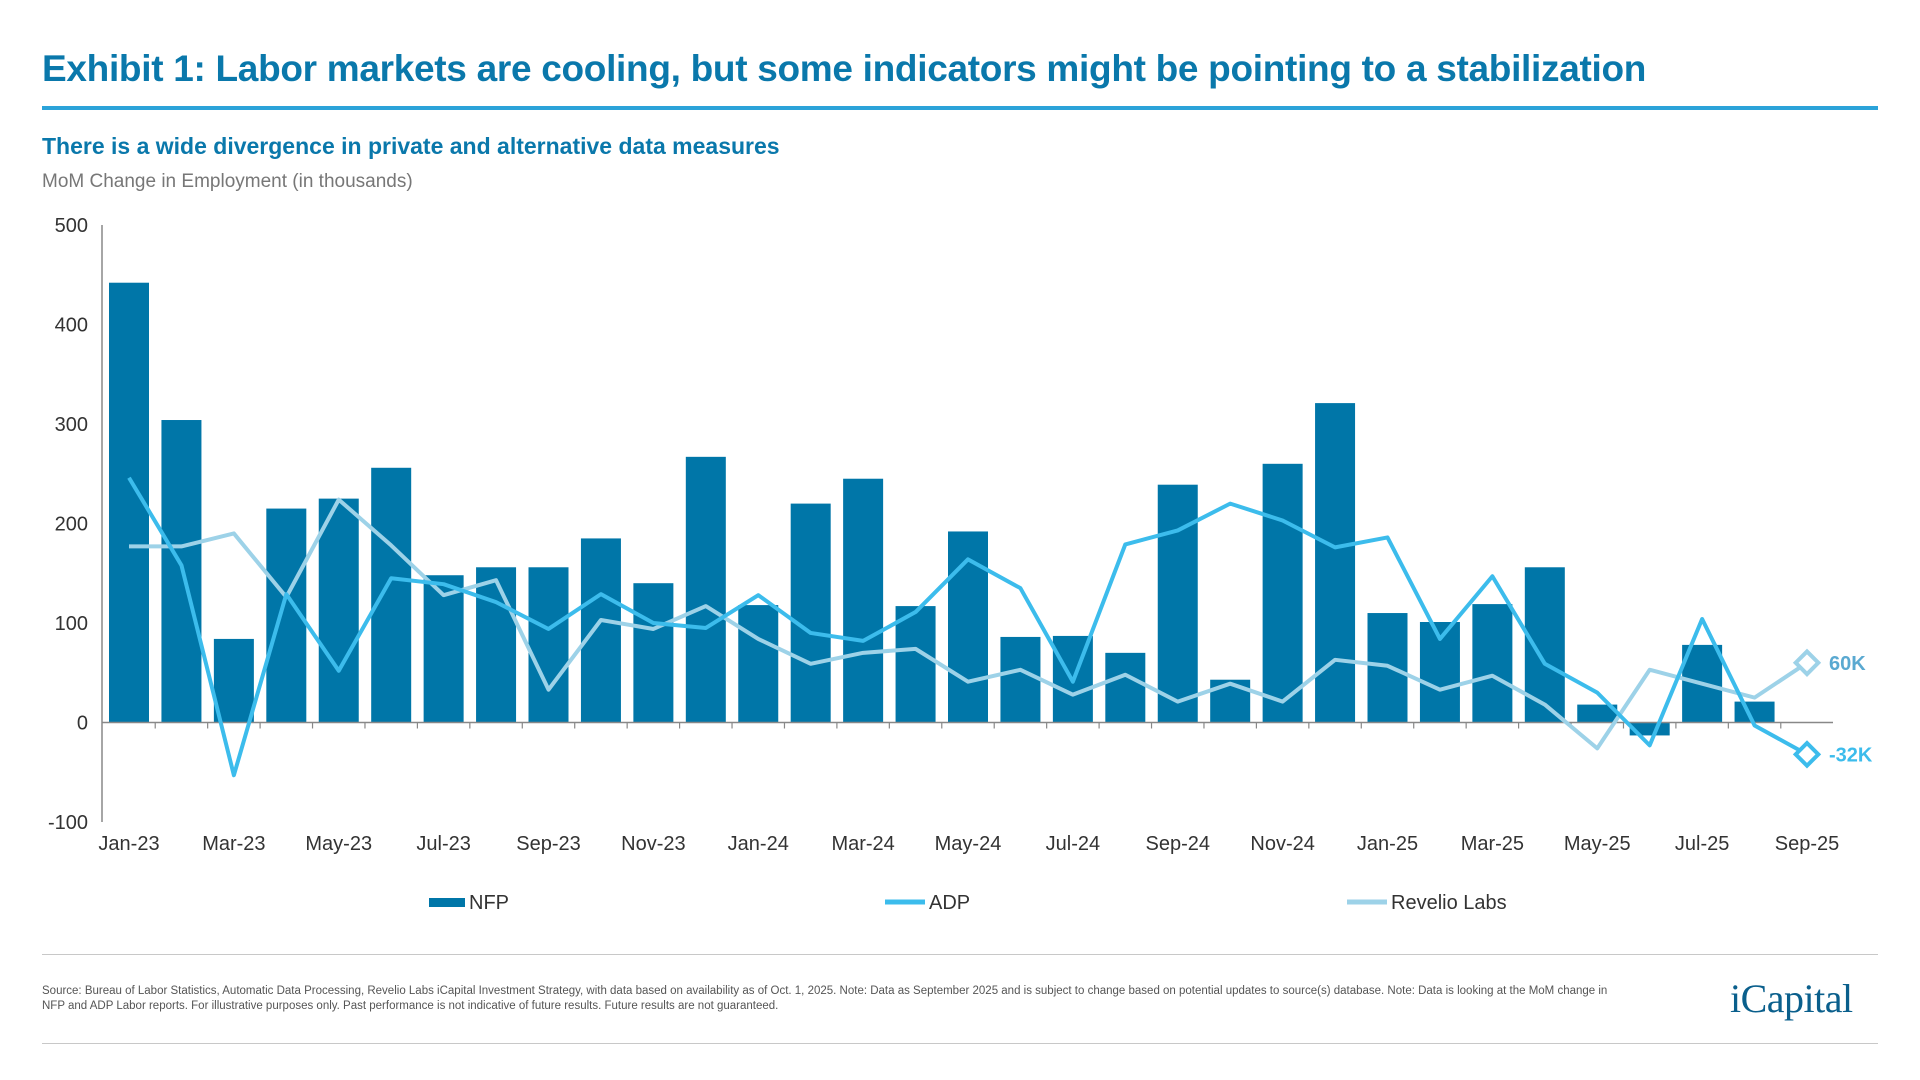 The image size is (1920, 1080). What do you see at coordinates (71, 326) in the screenshot?
I see `y-tick-label: 400` at bounding box center [71, 326].